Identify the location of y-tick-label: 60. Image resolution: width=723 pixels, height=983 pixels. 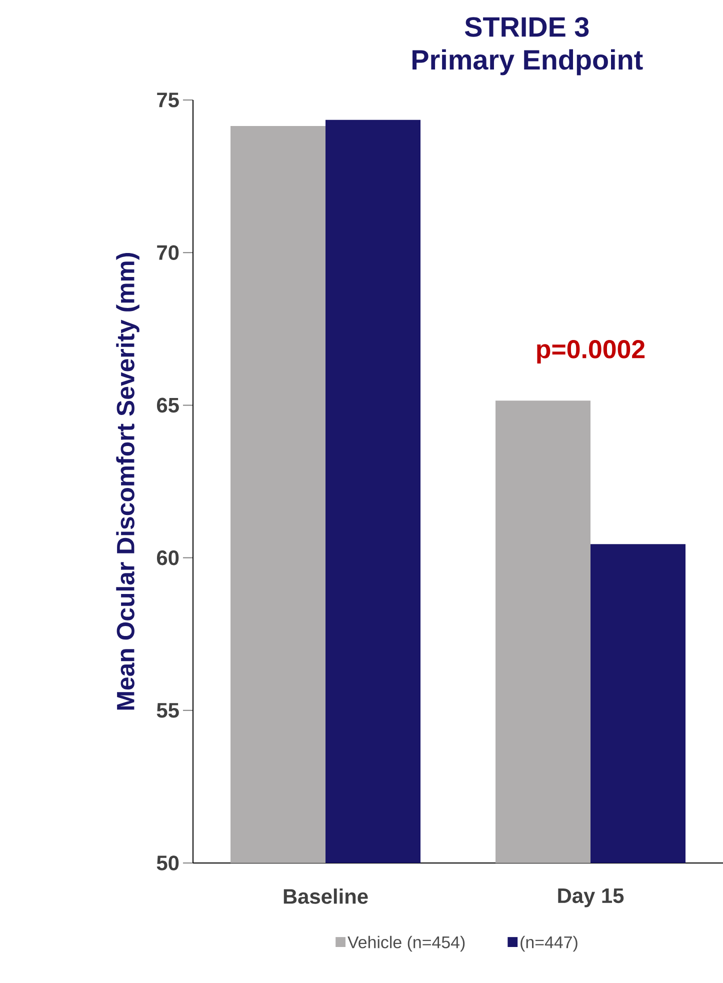
(167, 558).